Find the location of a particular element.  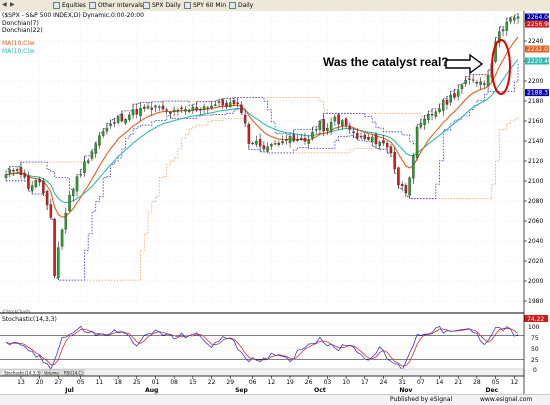

stoch-tick-100: 100 is located at coordinates (534, 327).